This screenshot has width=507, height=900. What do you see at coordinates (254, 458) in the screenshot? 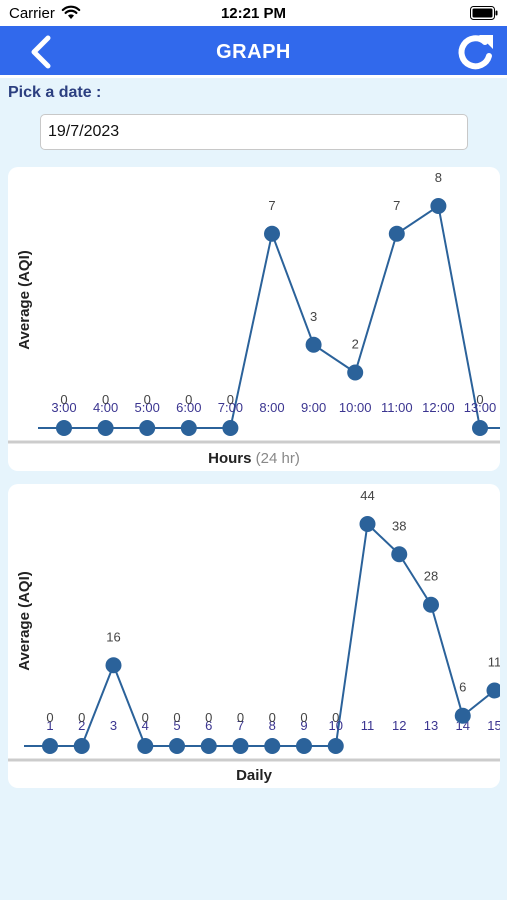
I see `hourly-x-axis-title: Hours (24 hr)` at bounding box center [254, 458].